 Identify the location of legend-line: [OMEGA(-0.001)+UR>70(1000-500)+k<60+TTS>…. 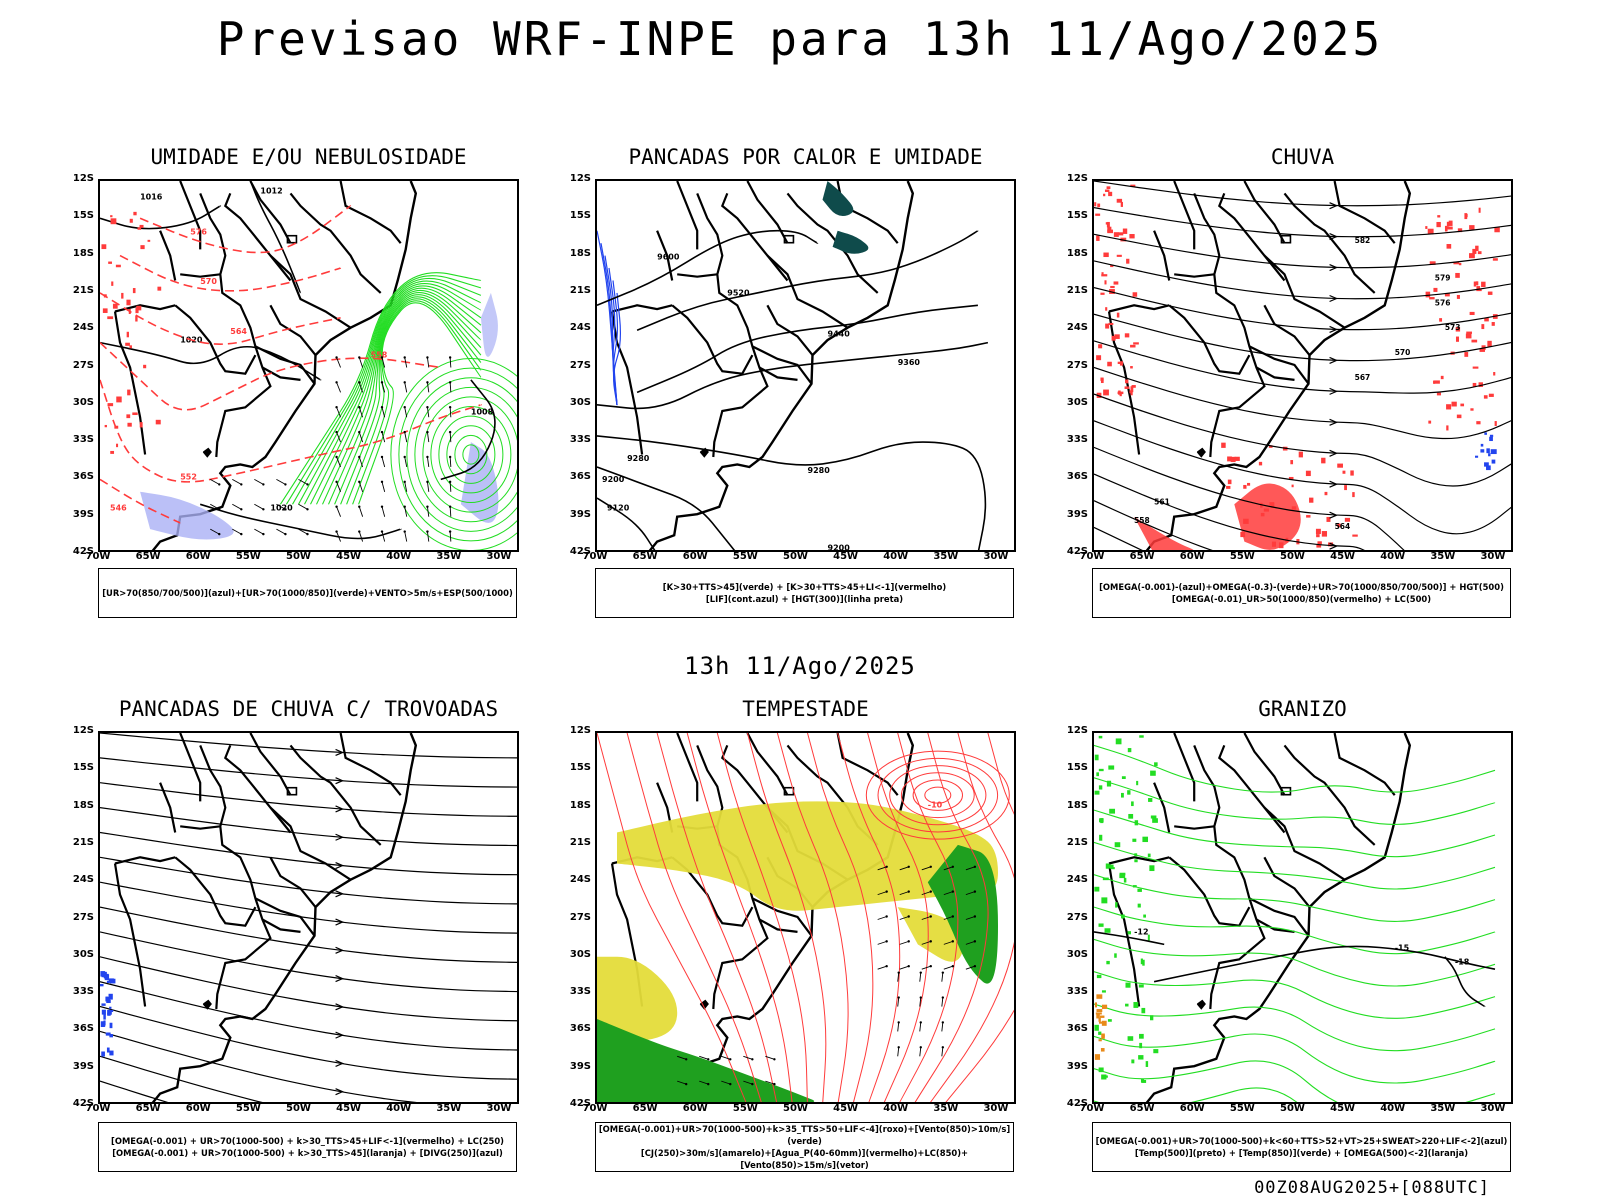
(1301, 1141).